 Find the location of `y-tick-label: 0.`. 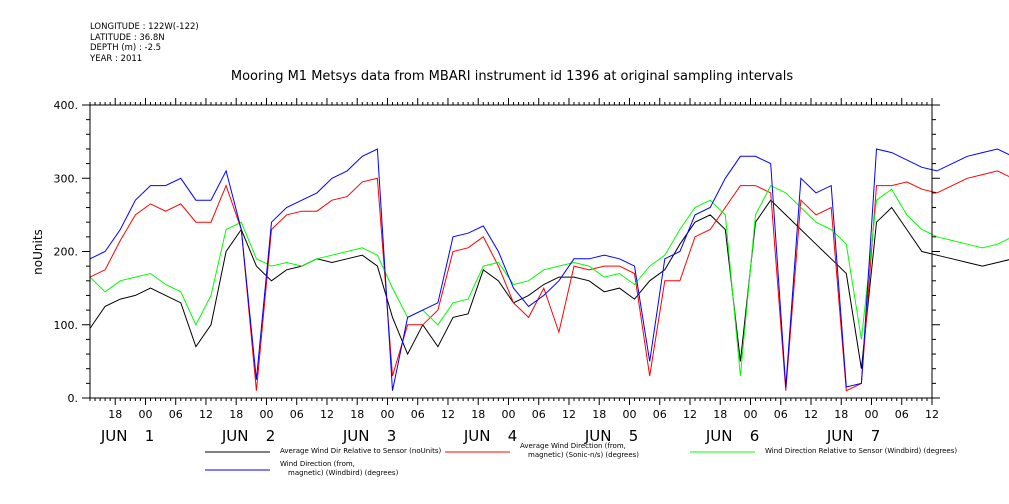

y-tick-label: 0. is located at coordinates (73, 398).